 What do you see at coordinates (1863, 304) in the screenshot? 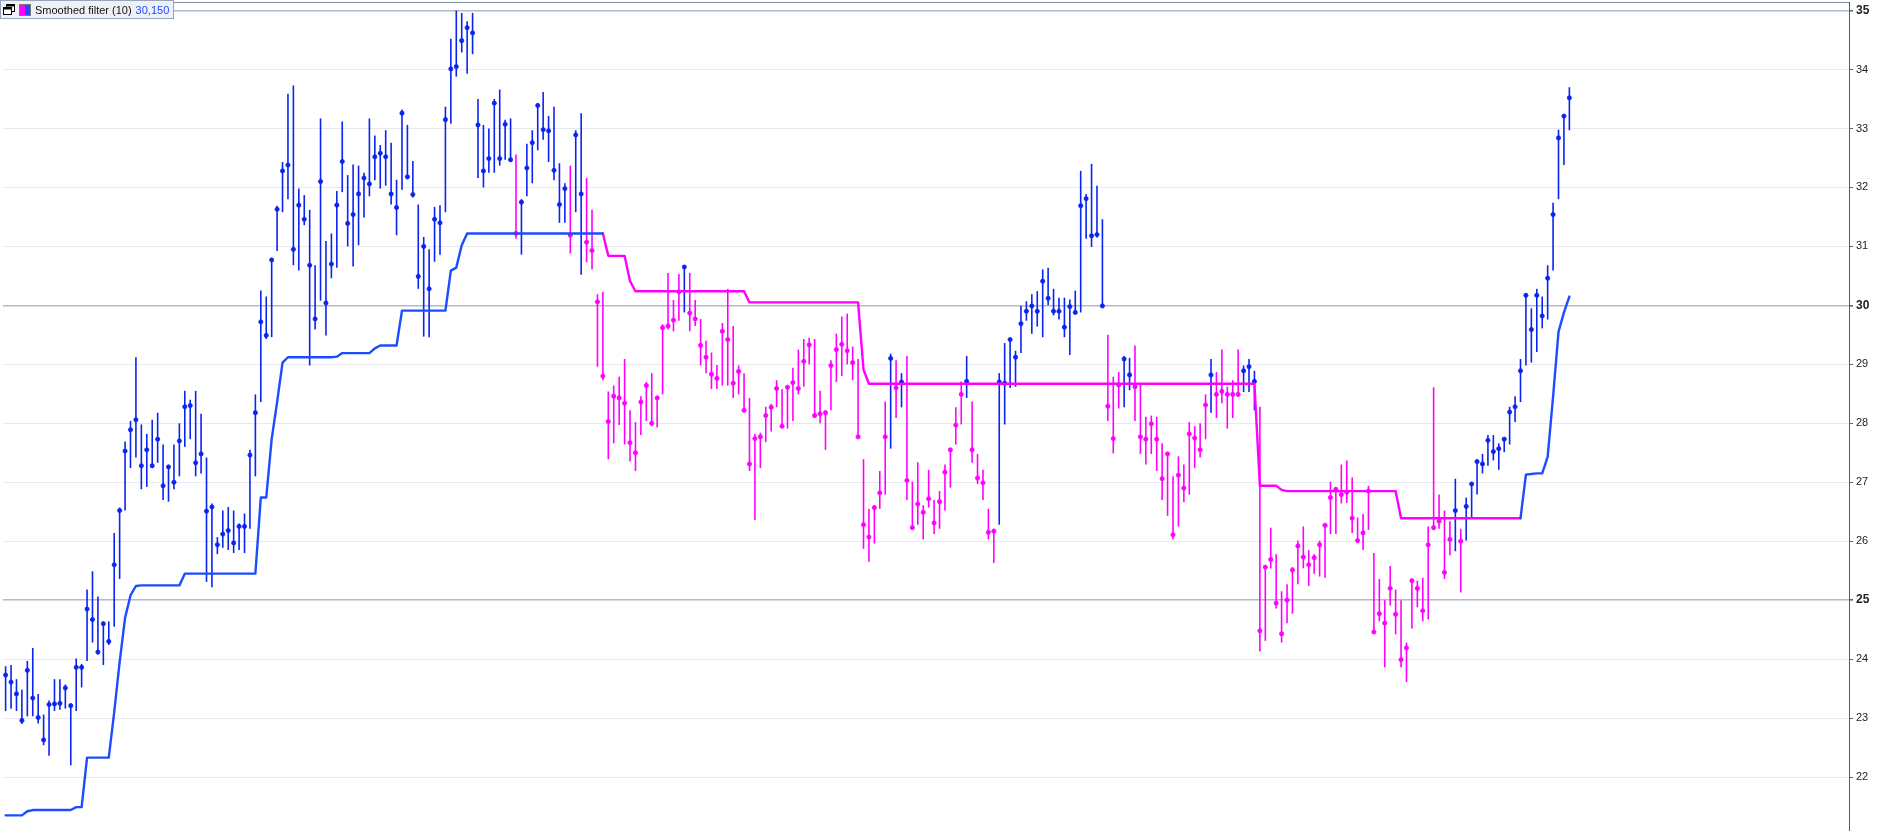
I see `y-tick-label: 30` at bounding box center [1863, 304].